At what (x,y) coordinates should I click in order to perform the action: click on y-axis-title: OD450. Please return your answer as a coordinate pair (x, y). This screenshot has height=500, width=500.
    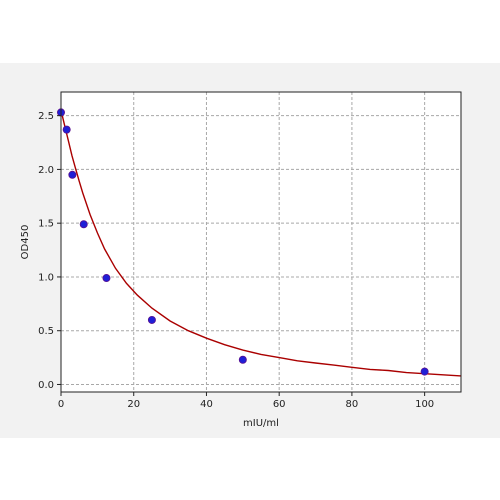
    Looking at the image, I should click on (25, 242).